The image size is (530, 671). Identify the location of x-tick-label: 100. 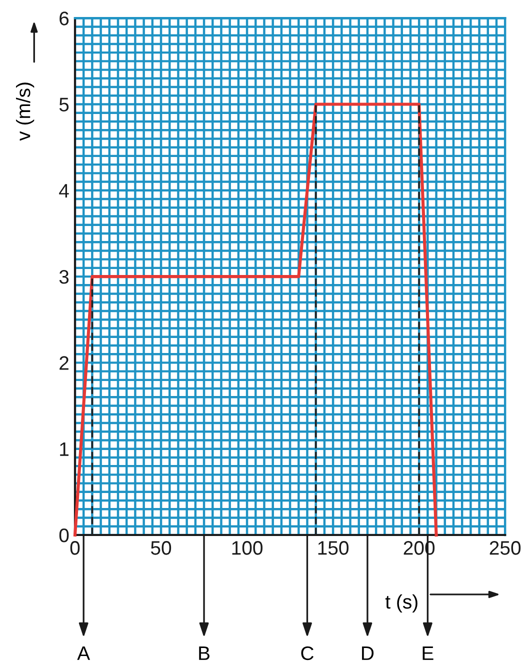
(247, 548).